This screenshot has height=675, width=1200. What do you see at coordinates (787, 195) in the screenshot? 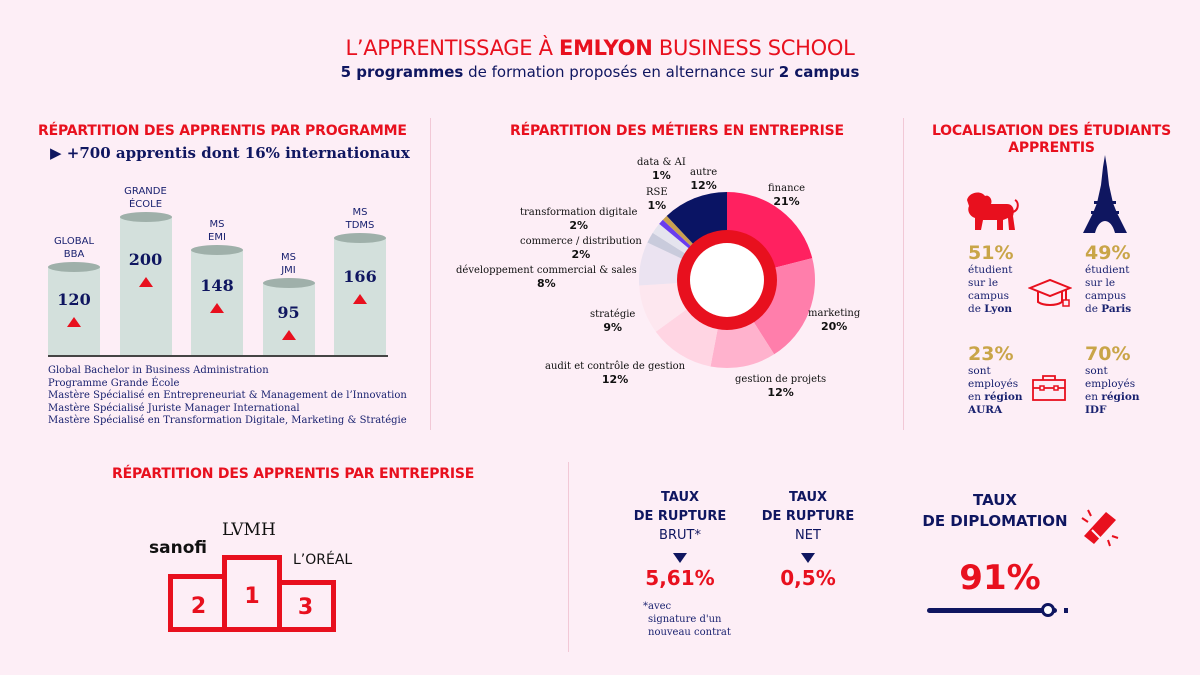
I see `donut-label: finance 21%` at bounding box center [787, 195].